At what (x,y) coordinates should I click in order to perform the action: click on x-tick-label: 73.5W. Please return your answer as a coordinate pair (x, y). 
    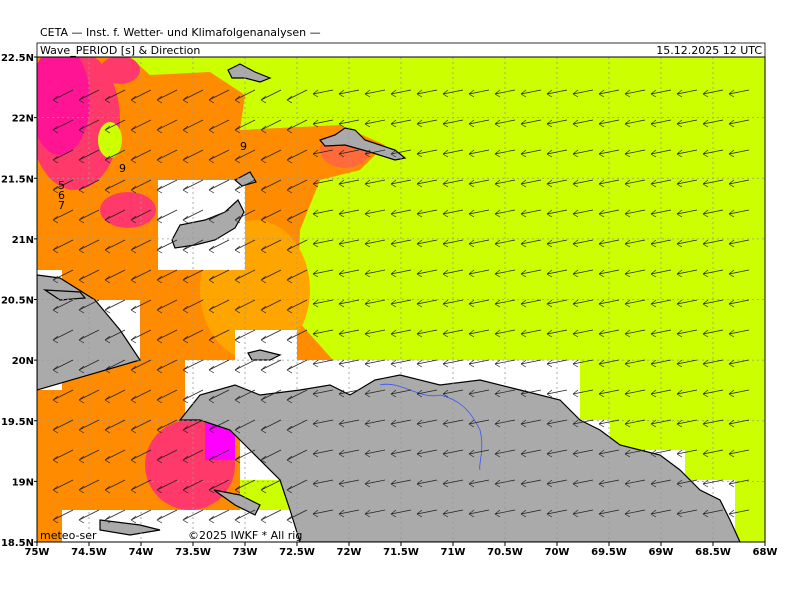
    Looking at the image, I should click on (193, 552).